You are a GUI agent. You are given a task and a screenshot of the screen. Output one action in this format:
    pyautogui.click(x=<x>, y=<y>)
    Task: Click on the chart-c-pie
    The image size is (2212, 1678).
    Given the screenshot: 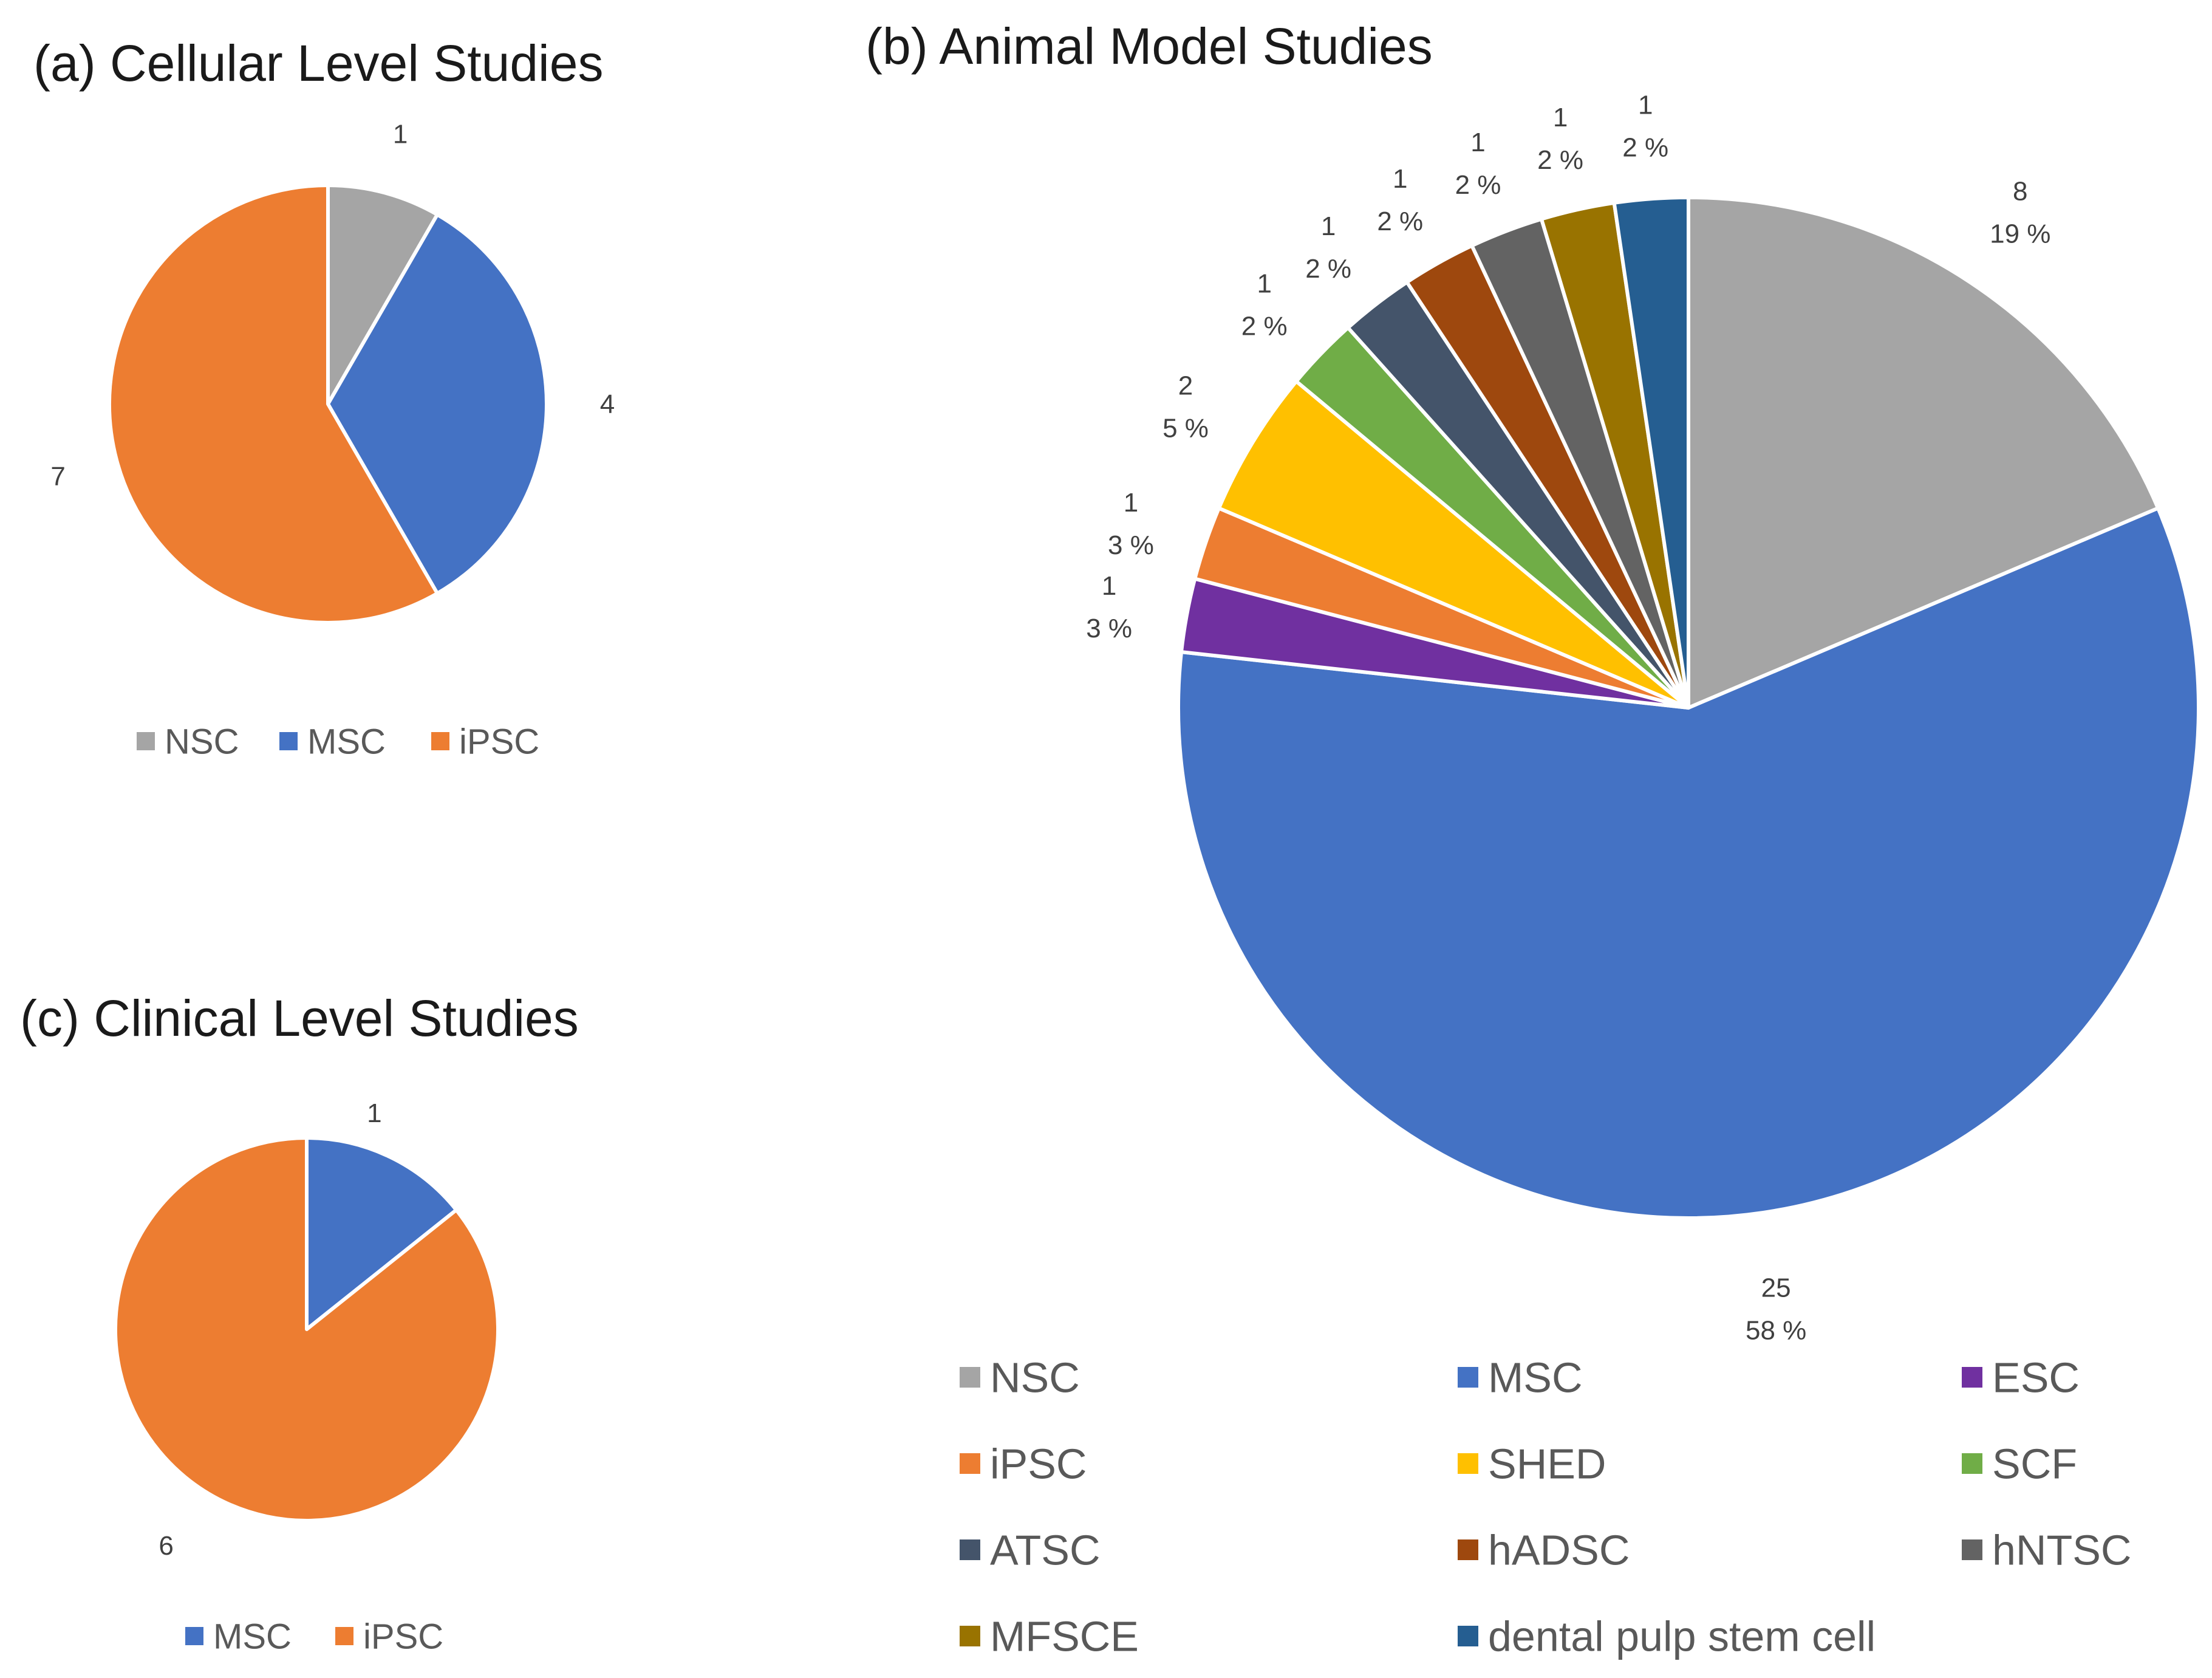 What is the action you would take?
    pyautogui.click(x=307, y=1329)
    